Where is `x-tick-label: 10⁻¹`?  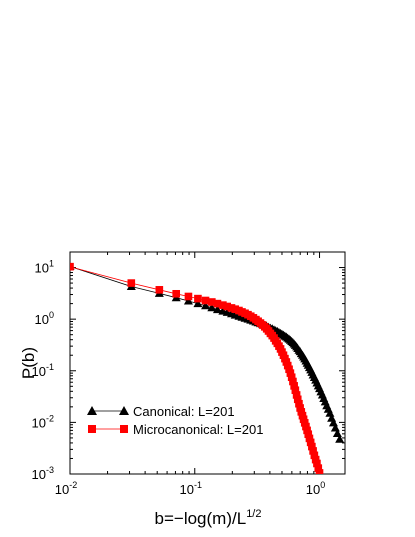
x-tick-label: 10⁻¹ is located at coordinates (191, 488).